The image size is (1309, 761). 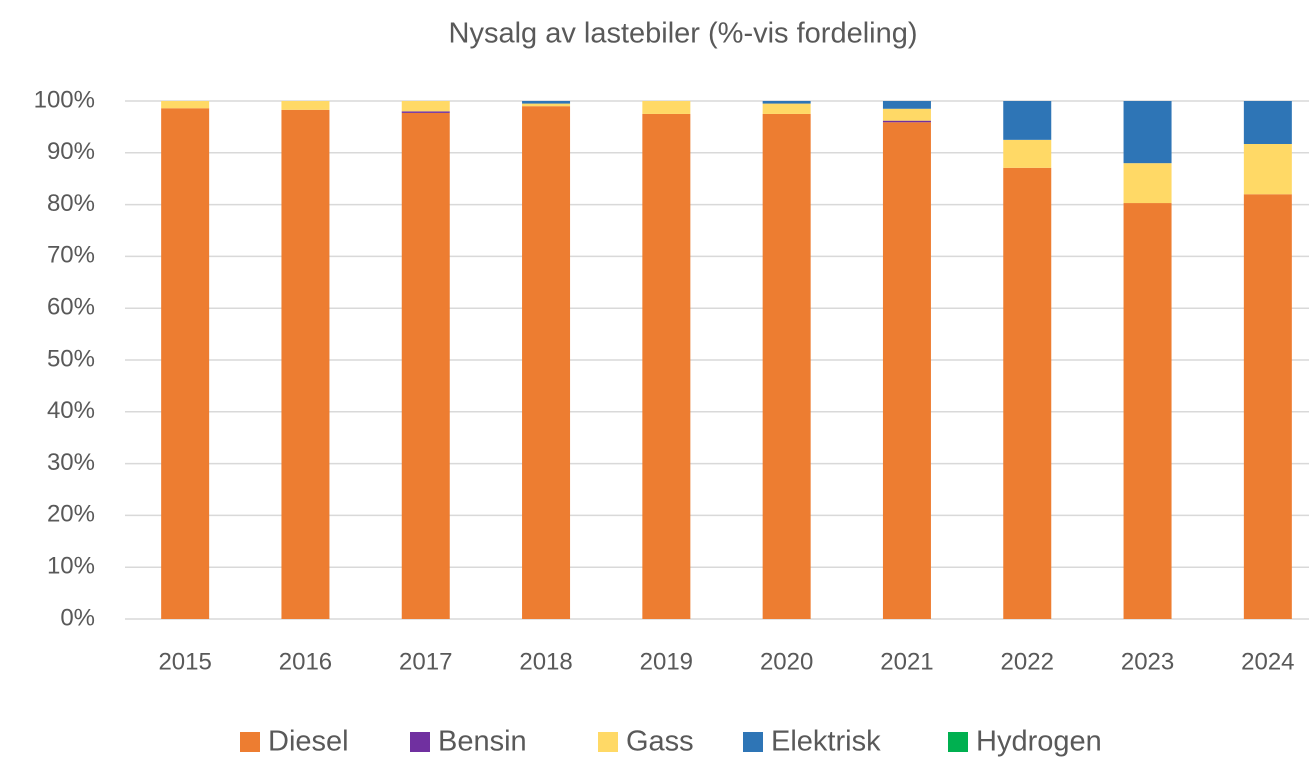 What do you see at coordinates (71, 514) in the screenshot?
I see `y-tick-label: 20%` at bounding box center [71, 514].